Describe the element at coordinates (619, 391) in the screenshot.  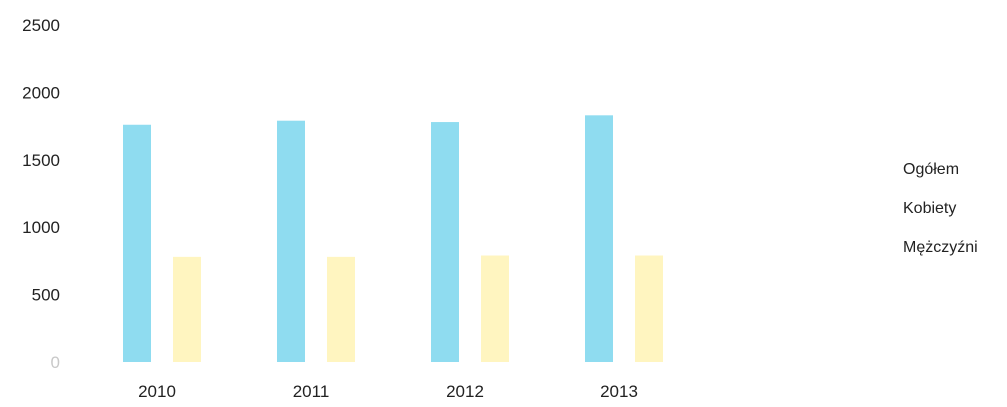
I see `x-tick-label: 2013` at that location.